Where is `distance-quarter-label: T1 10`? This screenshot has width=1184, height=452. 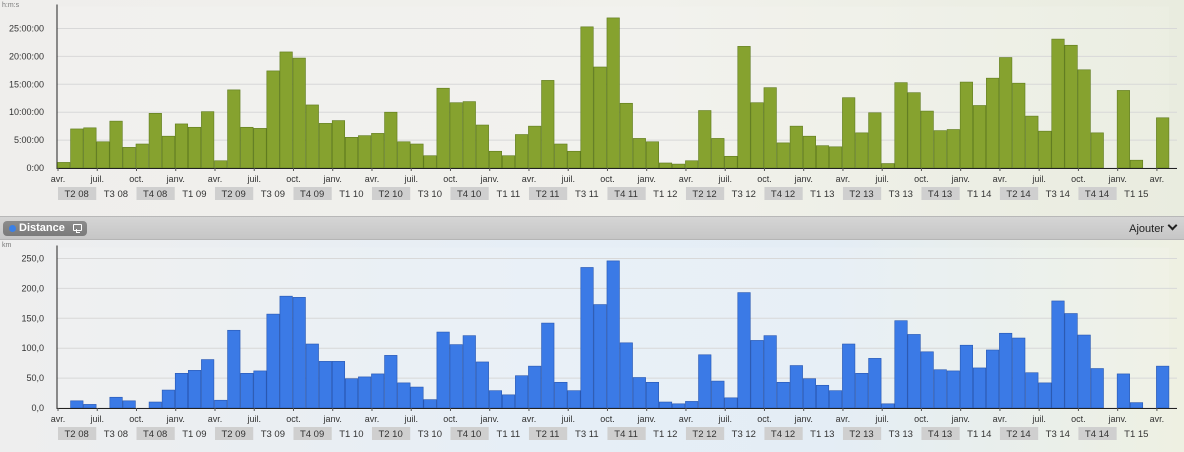 distance-quarter-label: T1 10 is located at coordinates (351, 434).